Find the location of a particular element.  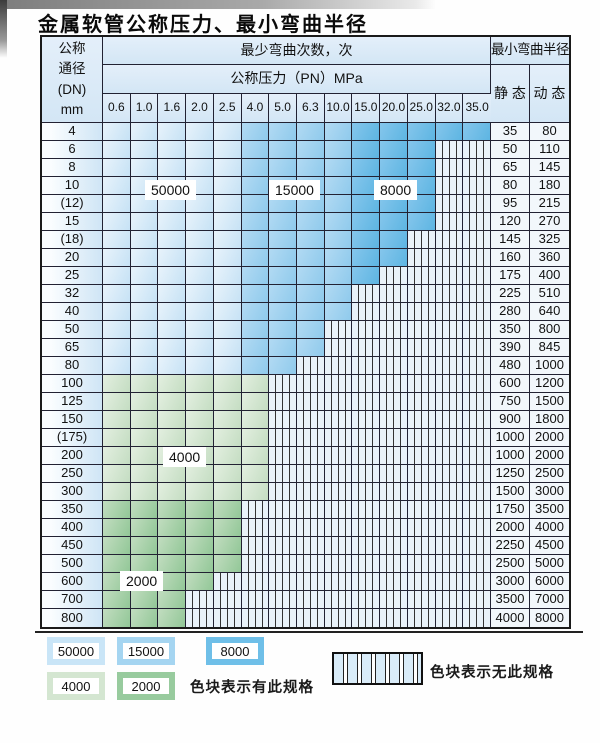

scan-artifact-top is located at coordinates (218, 4).